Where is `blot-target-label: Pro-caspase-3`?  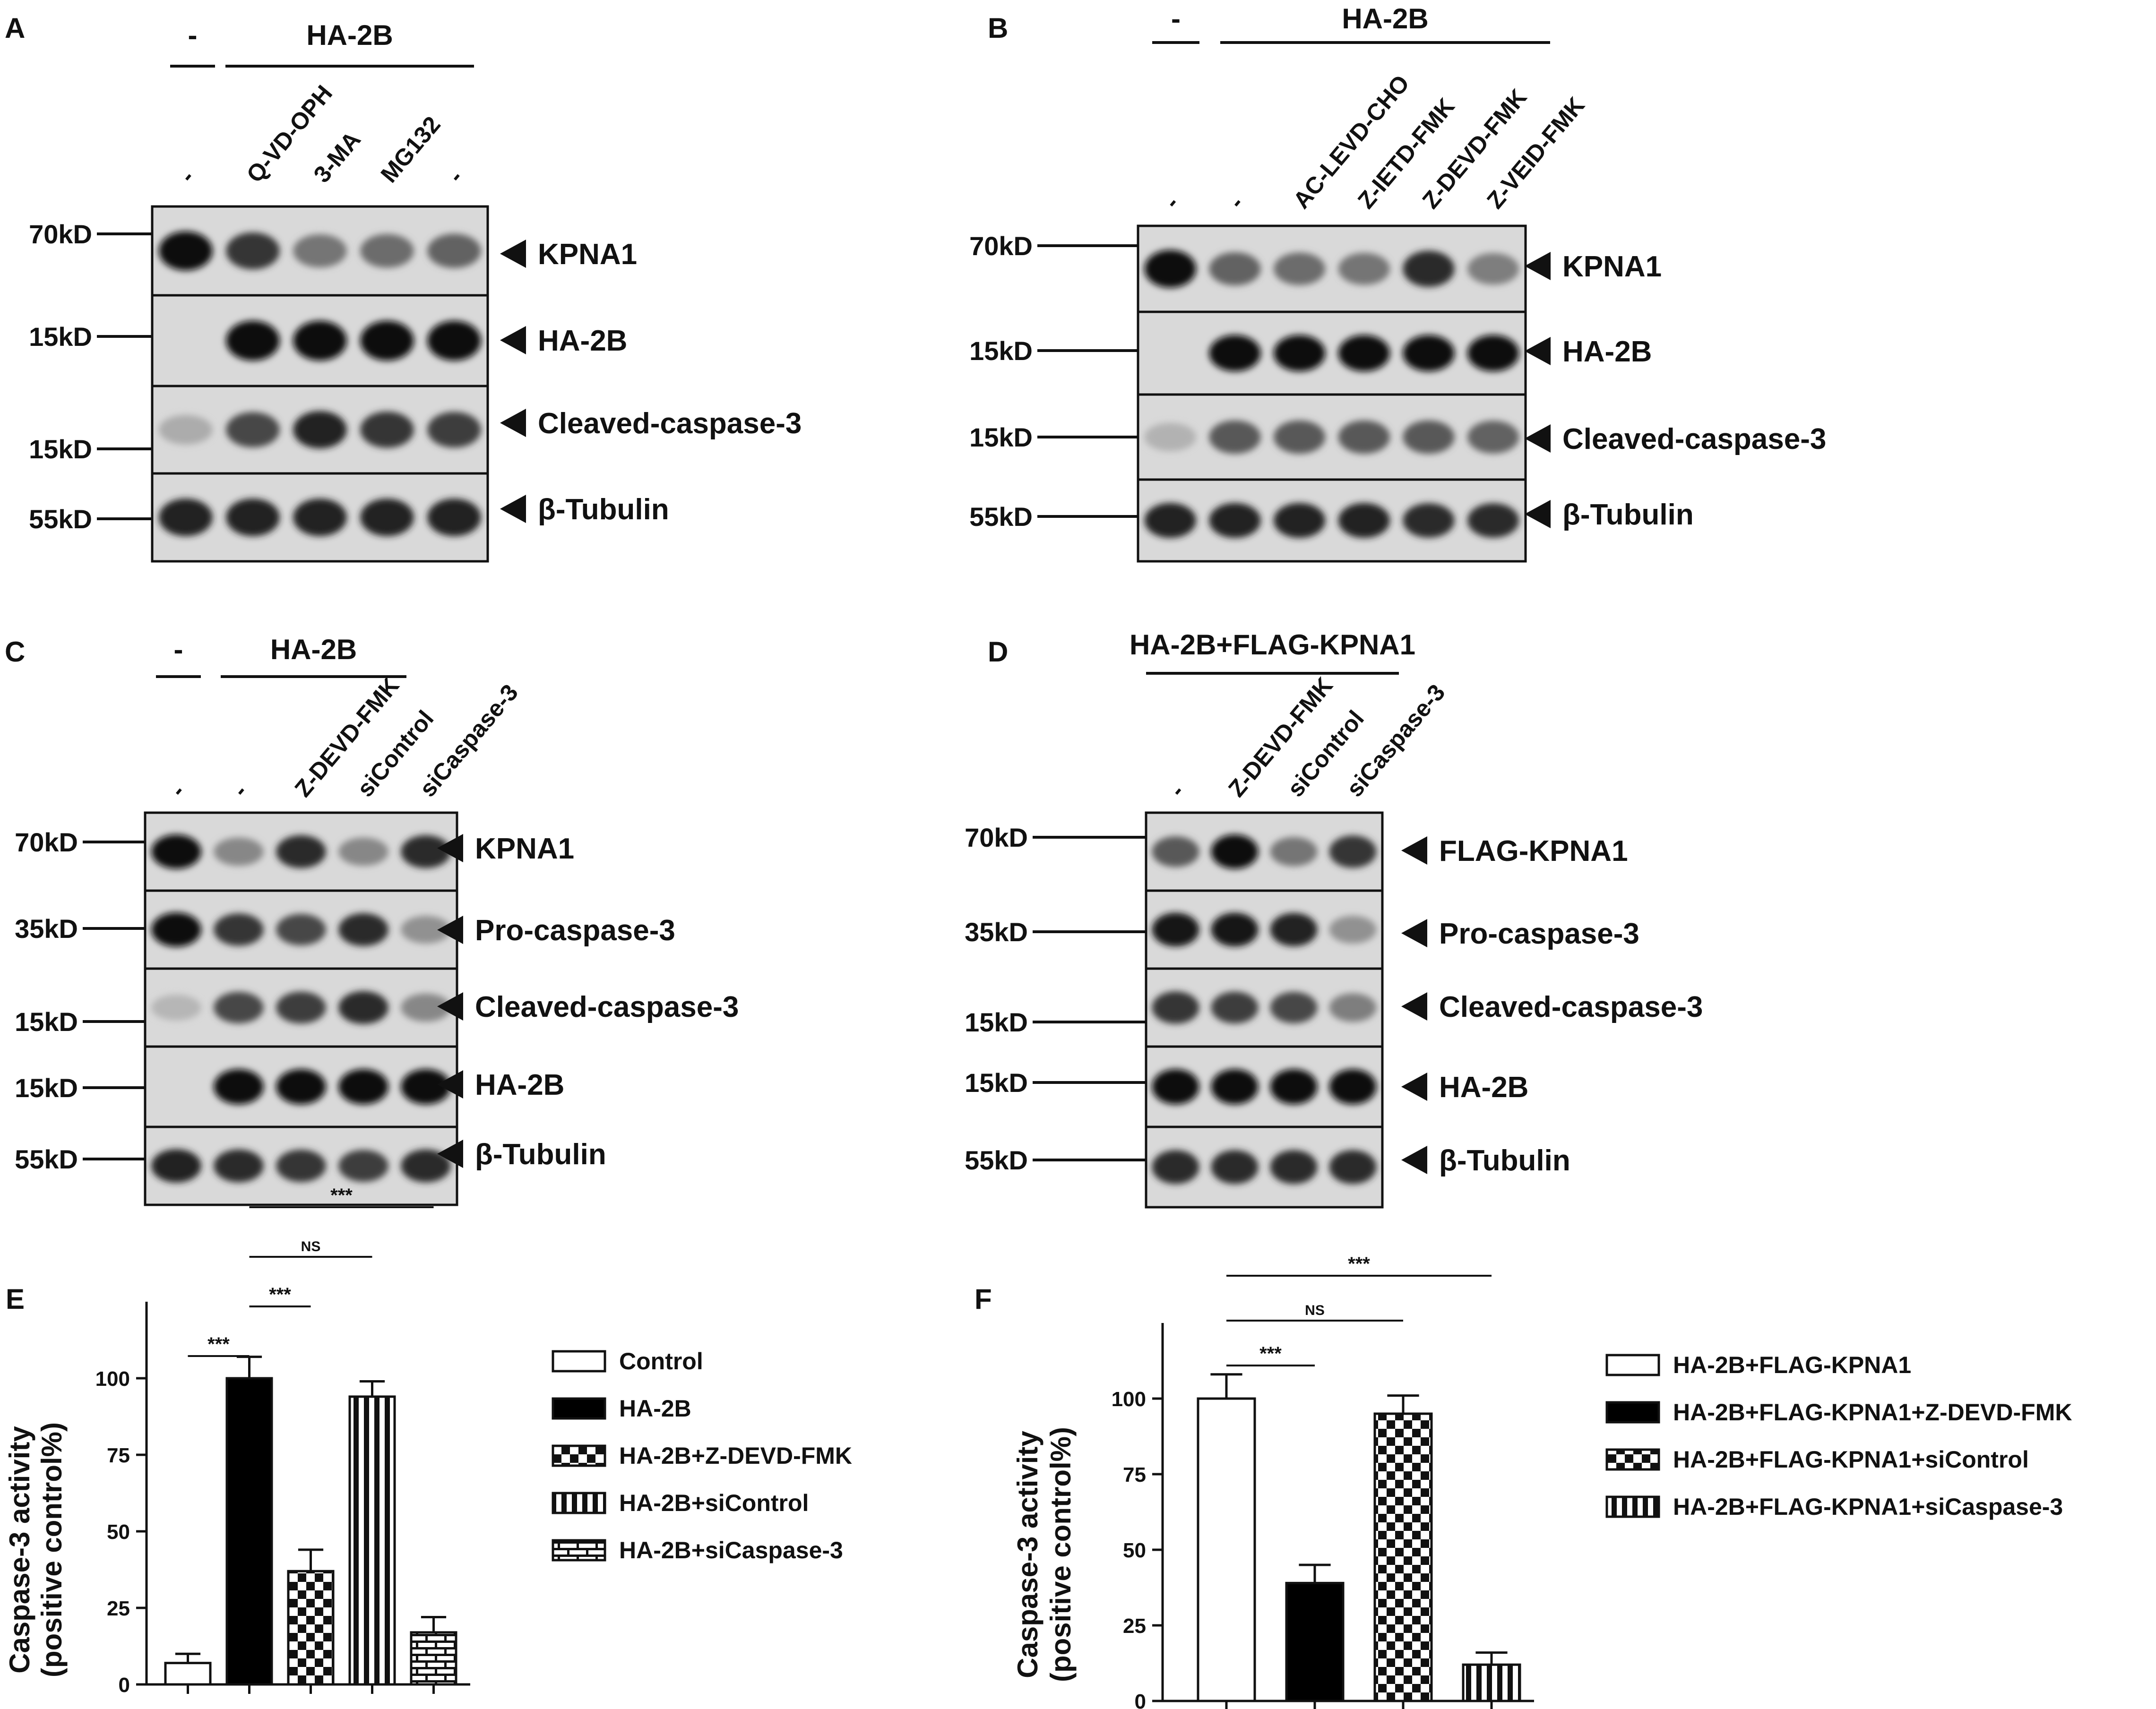
blot-target-label: Pro-caspase-3 is located at coordinates (575, 930).